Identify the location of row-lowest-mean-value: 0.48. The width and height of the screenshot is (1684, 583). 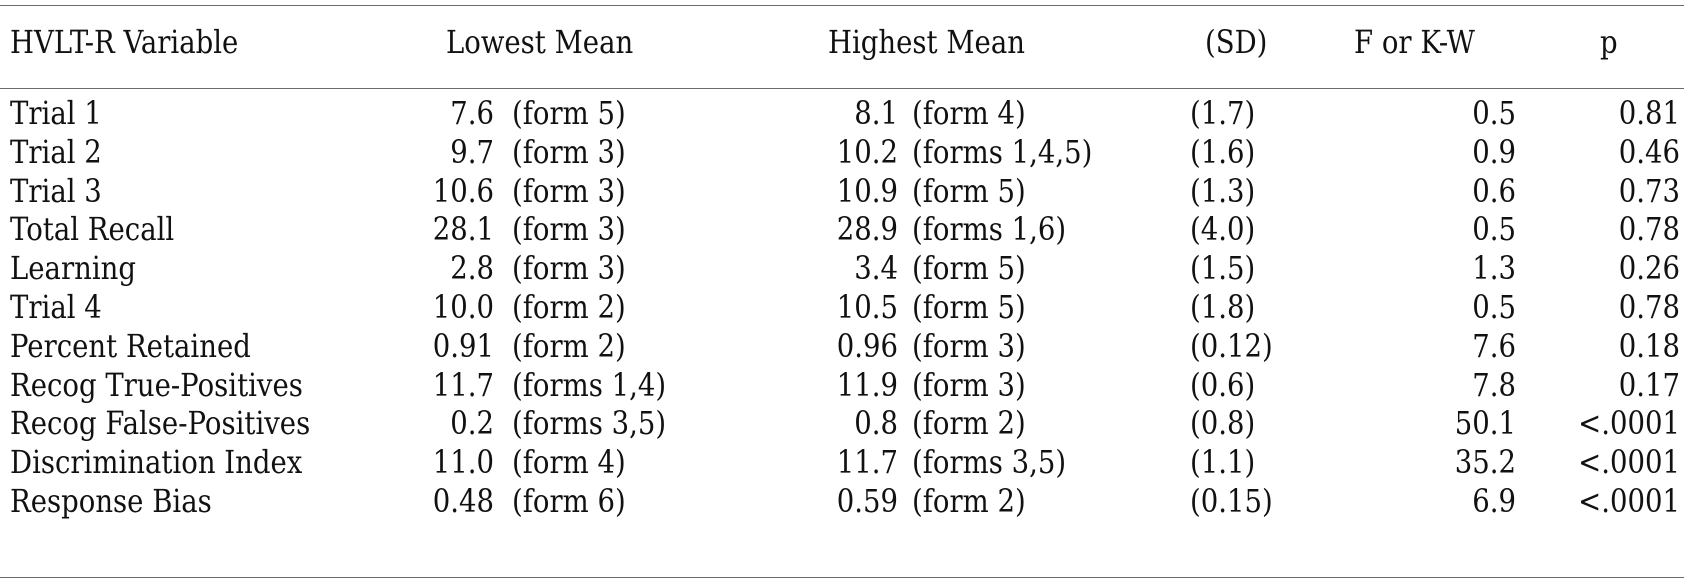
(463, 501).